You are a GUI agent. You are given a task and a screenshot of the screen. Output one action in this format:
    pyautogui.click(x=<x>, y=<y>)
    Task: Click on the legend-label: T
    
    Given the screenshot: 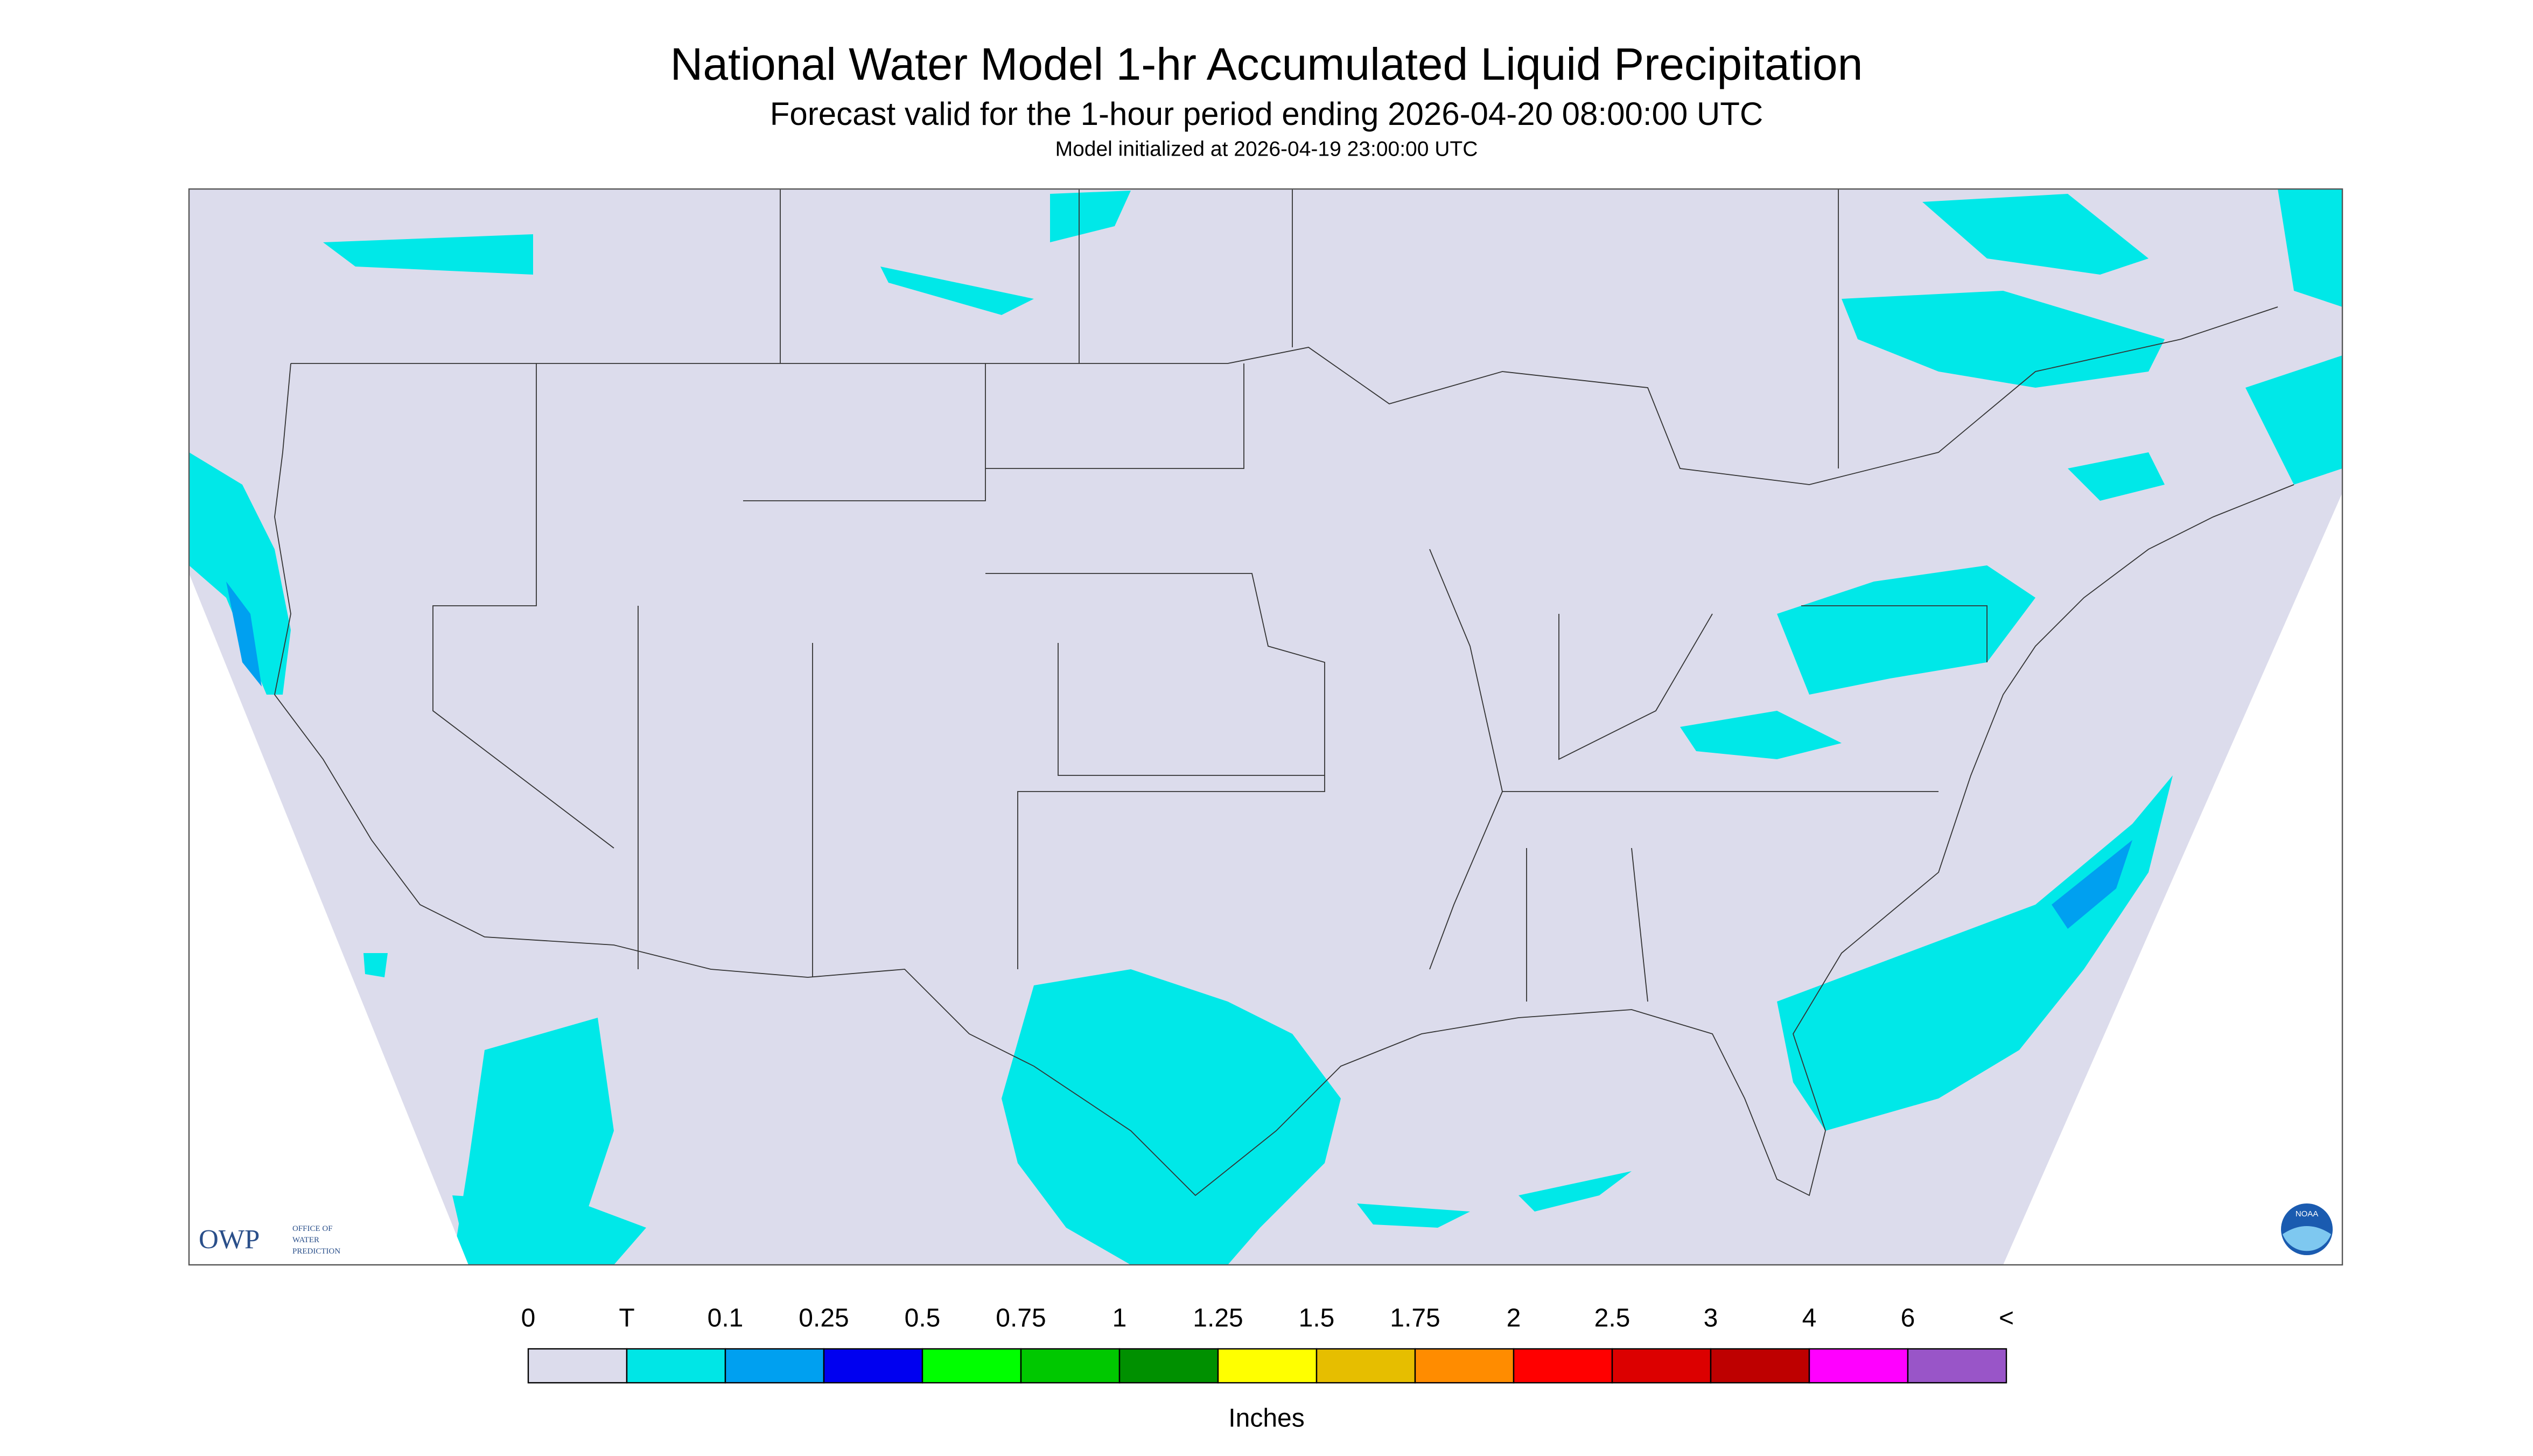 What is the action you would take?
    pyautogui.click(x=627, y=1318)
    